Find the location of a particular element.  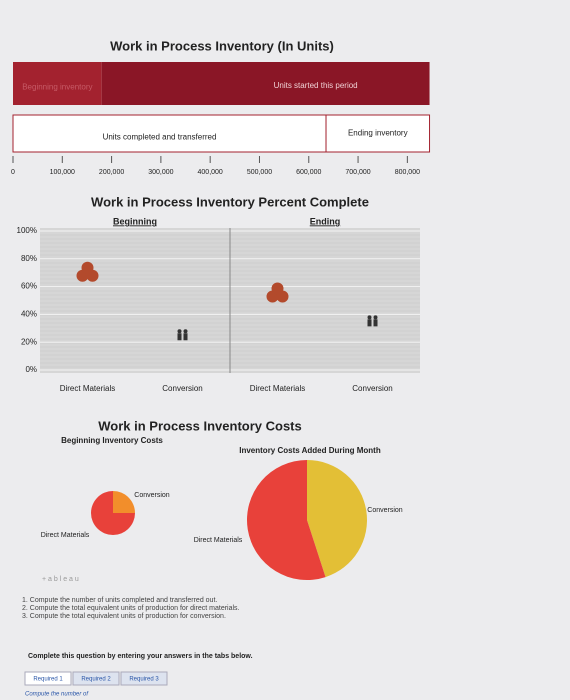

segment-label: Ending inventory is located at coordinates (378, 133).